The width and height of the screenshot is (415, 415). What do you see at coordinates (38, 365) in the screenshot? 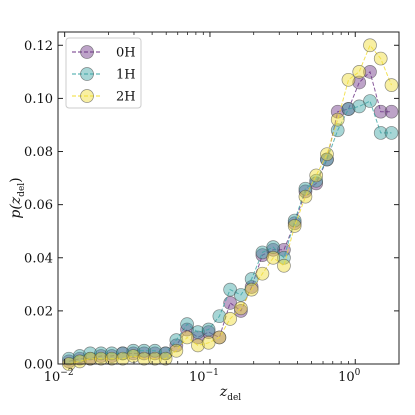
I see `y-tick-label: 0.00` at bounding box center [38, 365].